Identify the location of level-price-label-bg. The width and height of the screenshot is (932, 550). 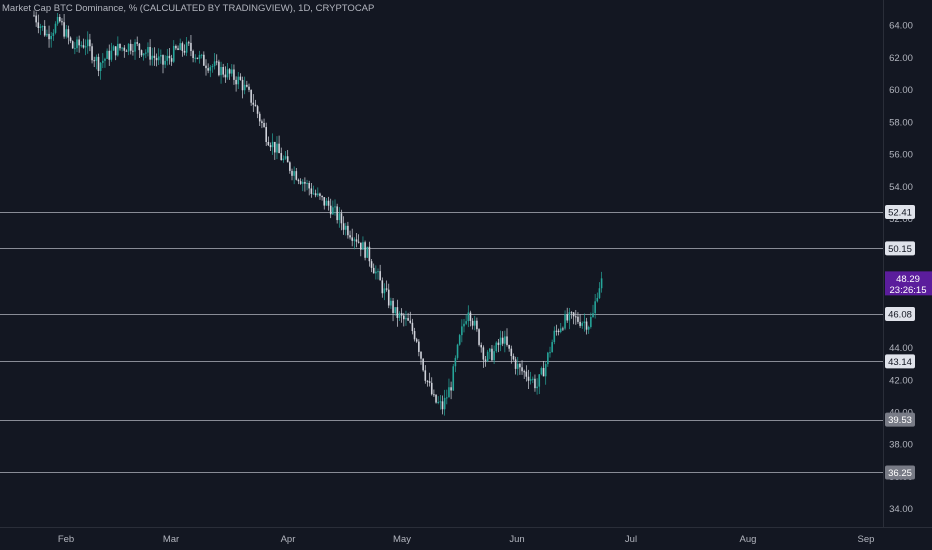
(900, 313).